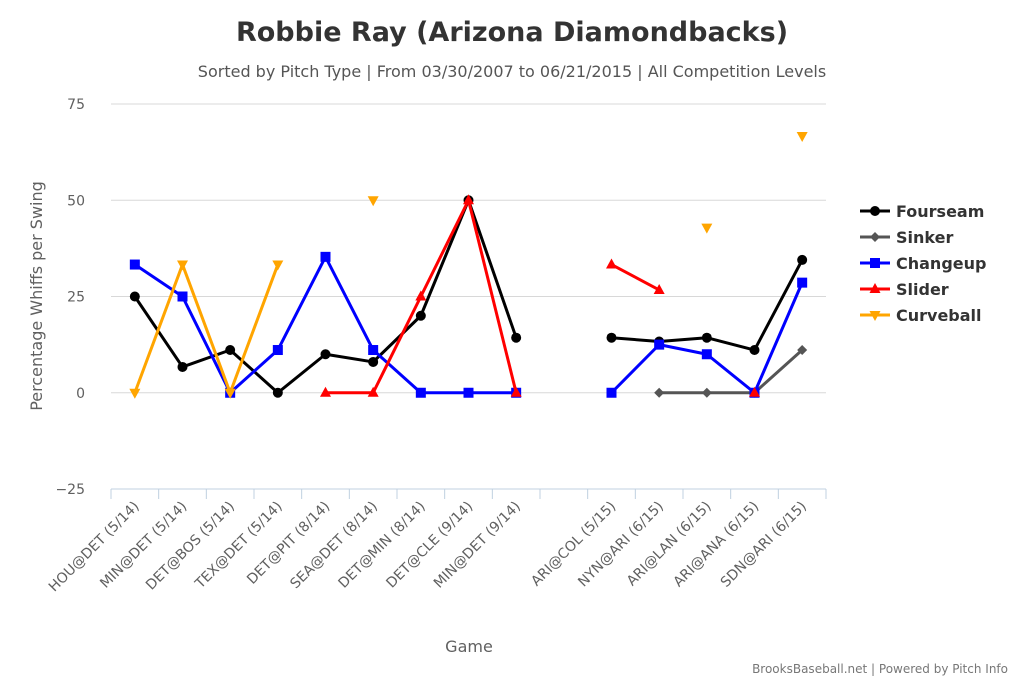  Describe the element at coordinates (76, 298) in the screenshot. I see `y-tick-label: 25` at that location.